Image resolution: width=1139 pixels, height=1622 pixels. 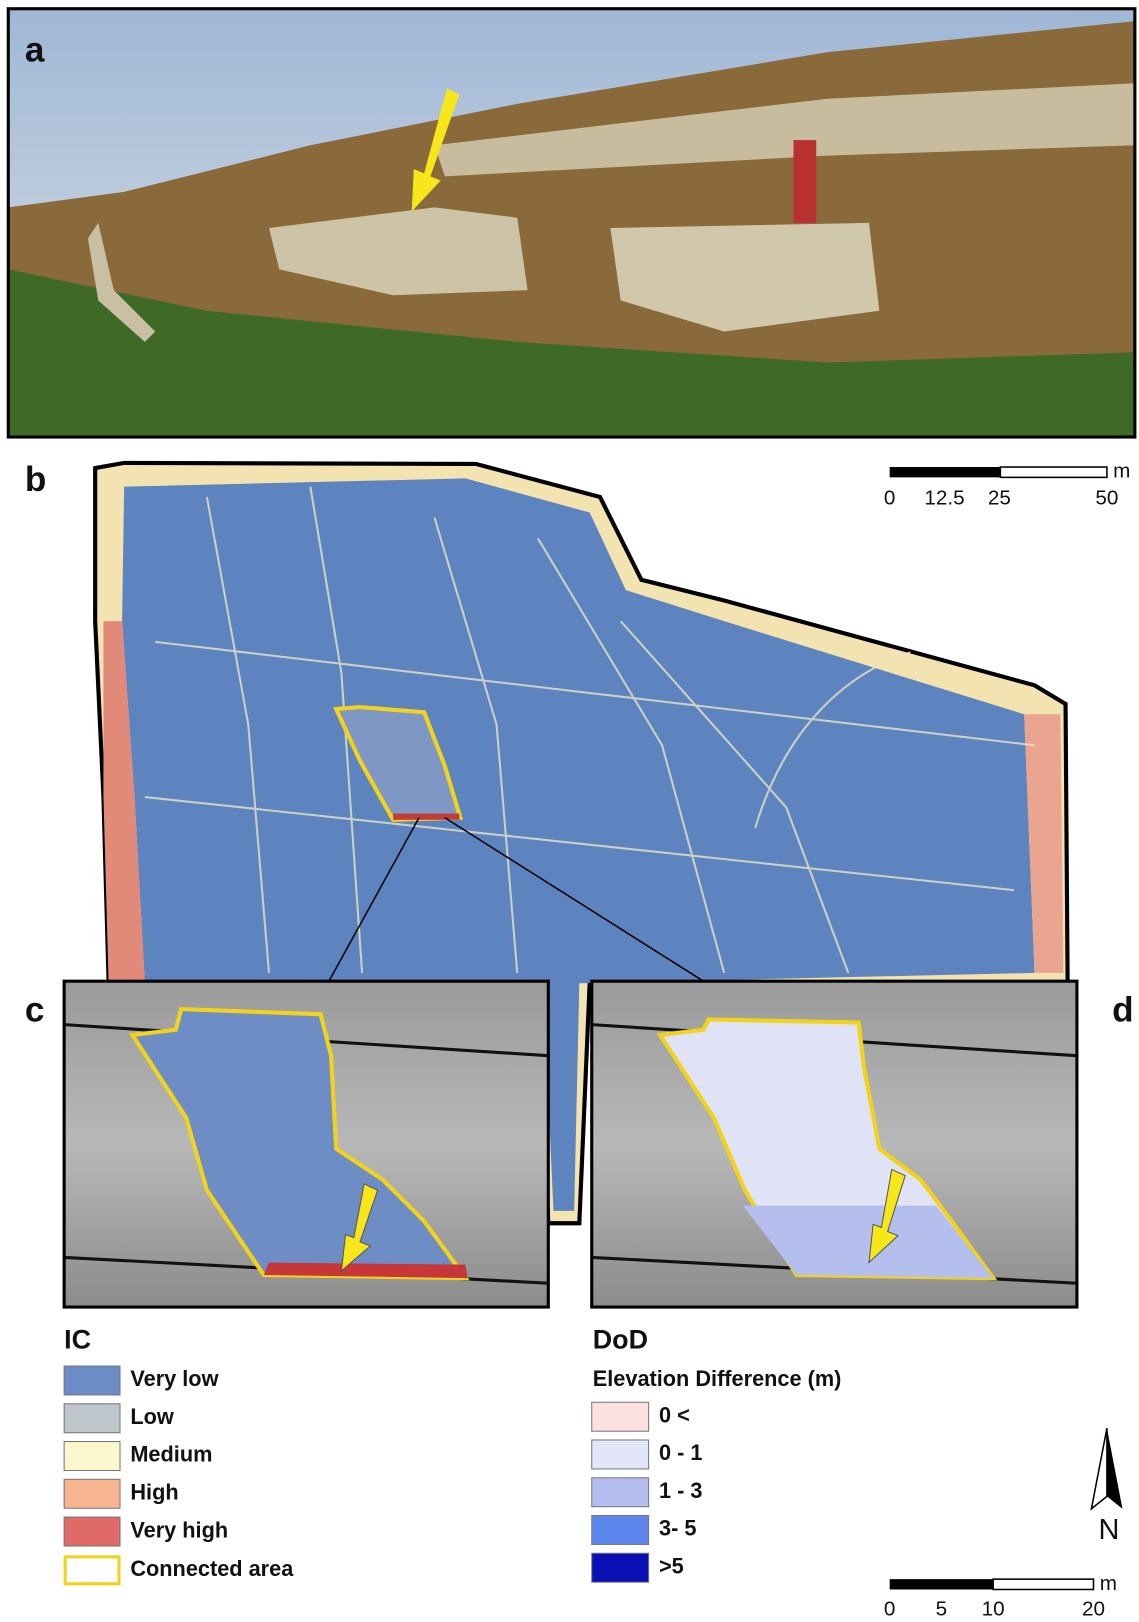 I want to click on scale-bar: m 0 5 10 20, so click(x=1000, y=1596).